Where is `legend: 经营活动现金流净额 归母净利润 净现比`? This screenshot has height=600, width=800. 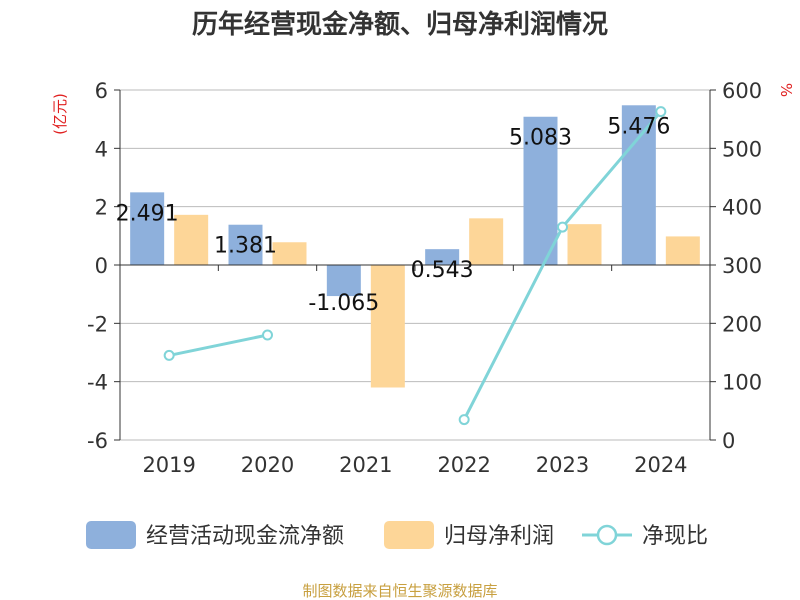
legend: 经营活动现金流净额 归母净利润 净现比 is located at coordinates (397, 535).